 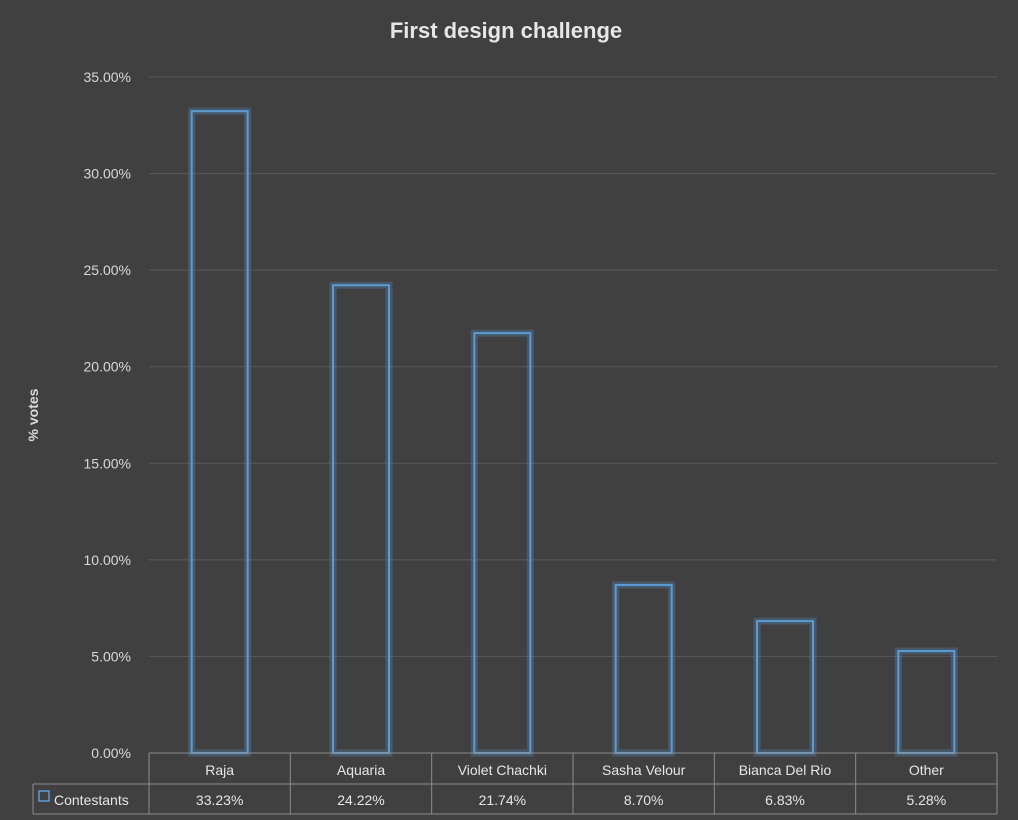 I want to click on x-tick-label: Bianca Del Rio, so click(x=785, y=770).